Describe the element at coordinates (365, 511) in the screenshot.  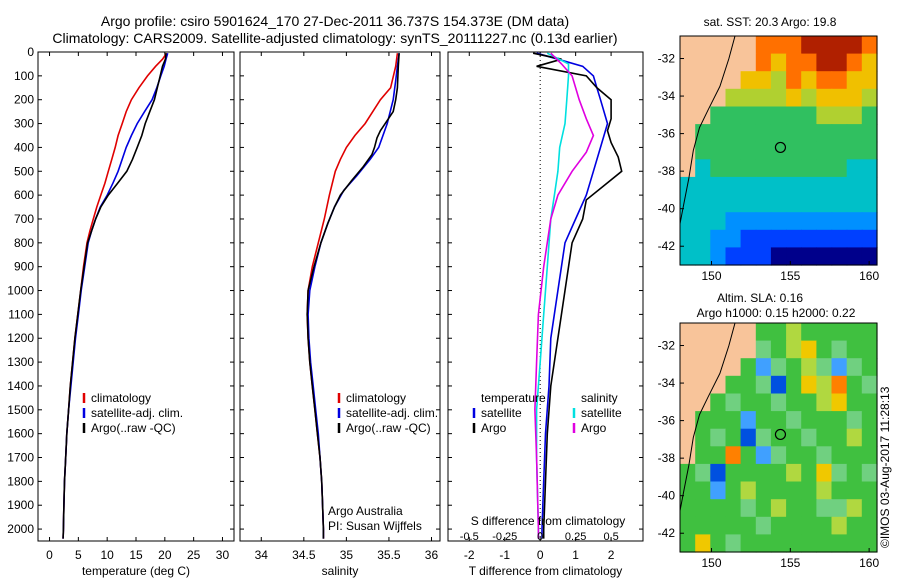
I see `argo-australia-credit: Argo Australia` at that location.